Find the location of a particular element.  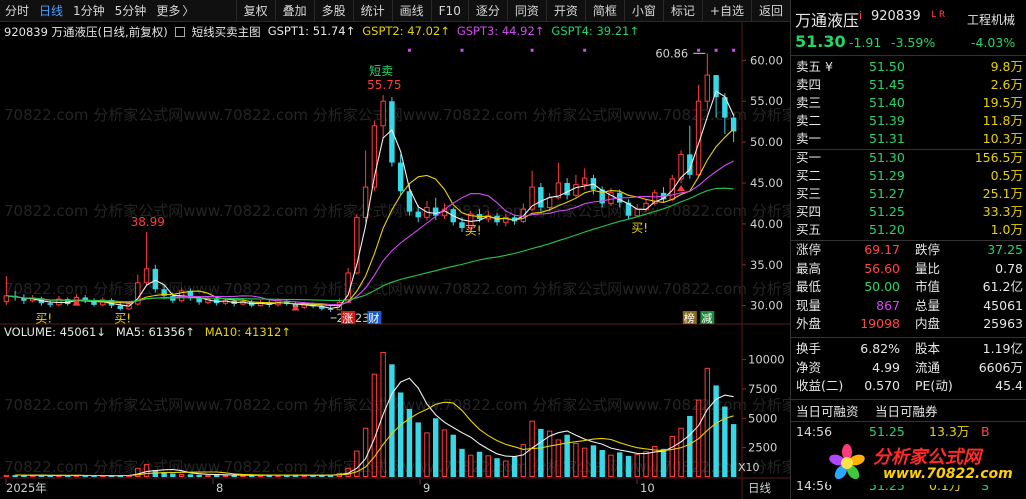

tick-time: 14:56 is located at coordinates (814, 485).